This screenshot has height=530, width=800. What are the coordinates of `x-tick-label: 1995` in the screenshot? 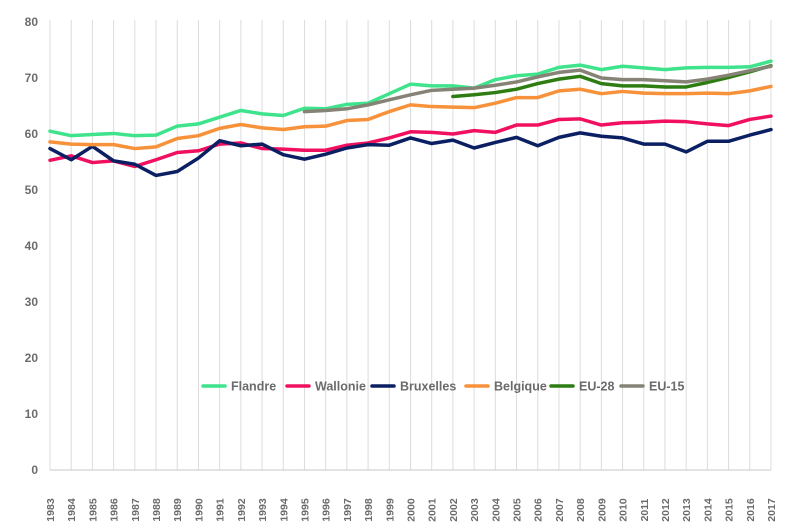 It's located at (305, 510).